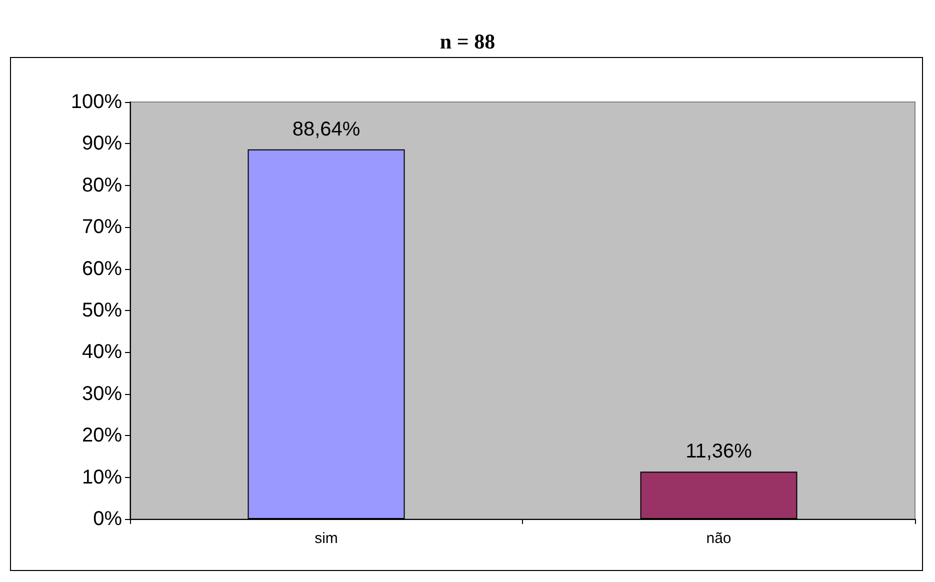  Describe the element at coordinates (719, 451) in the screenshot. I see `data-label: 11,36%` at that location.